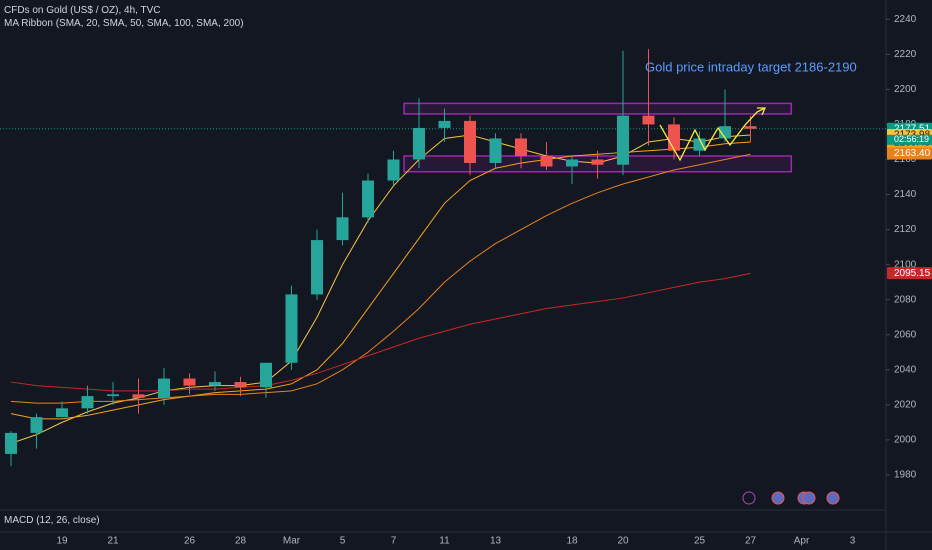 The width and height of the screenshot is (932, 550). I want to click on y-tick-label: 2120, so click(905, 229).